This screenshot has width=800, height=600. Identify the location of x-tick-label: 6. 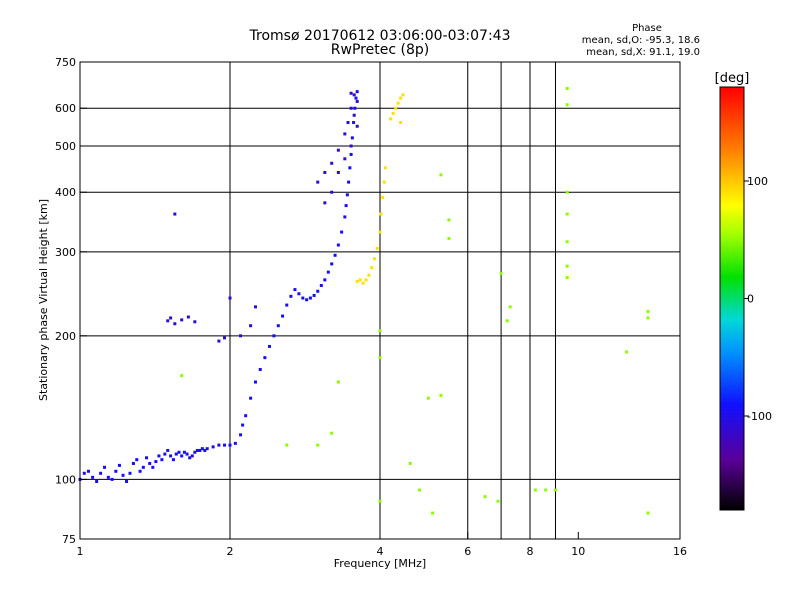
(467, 551).